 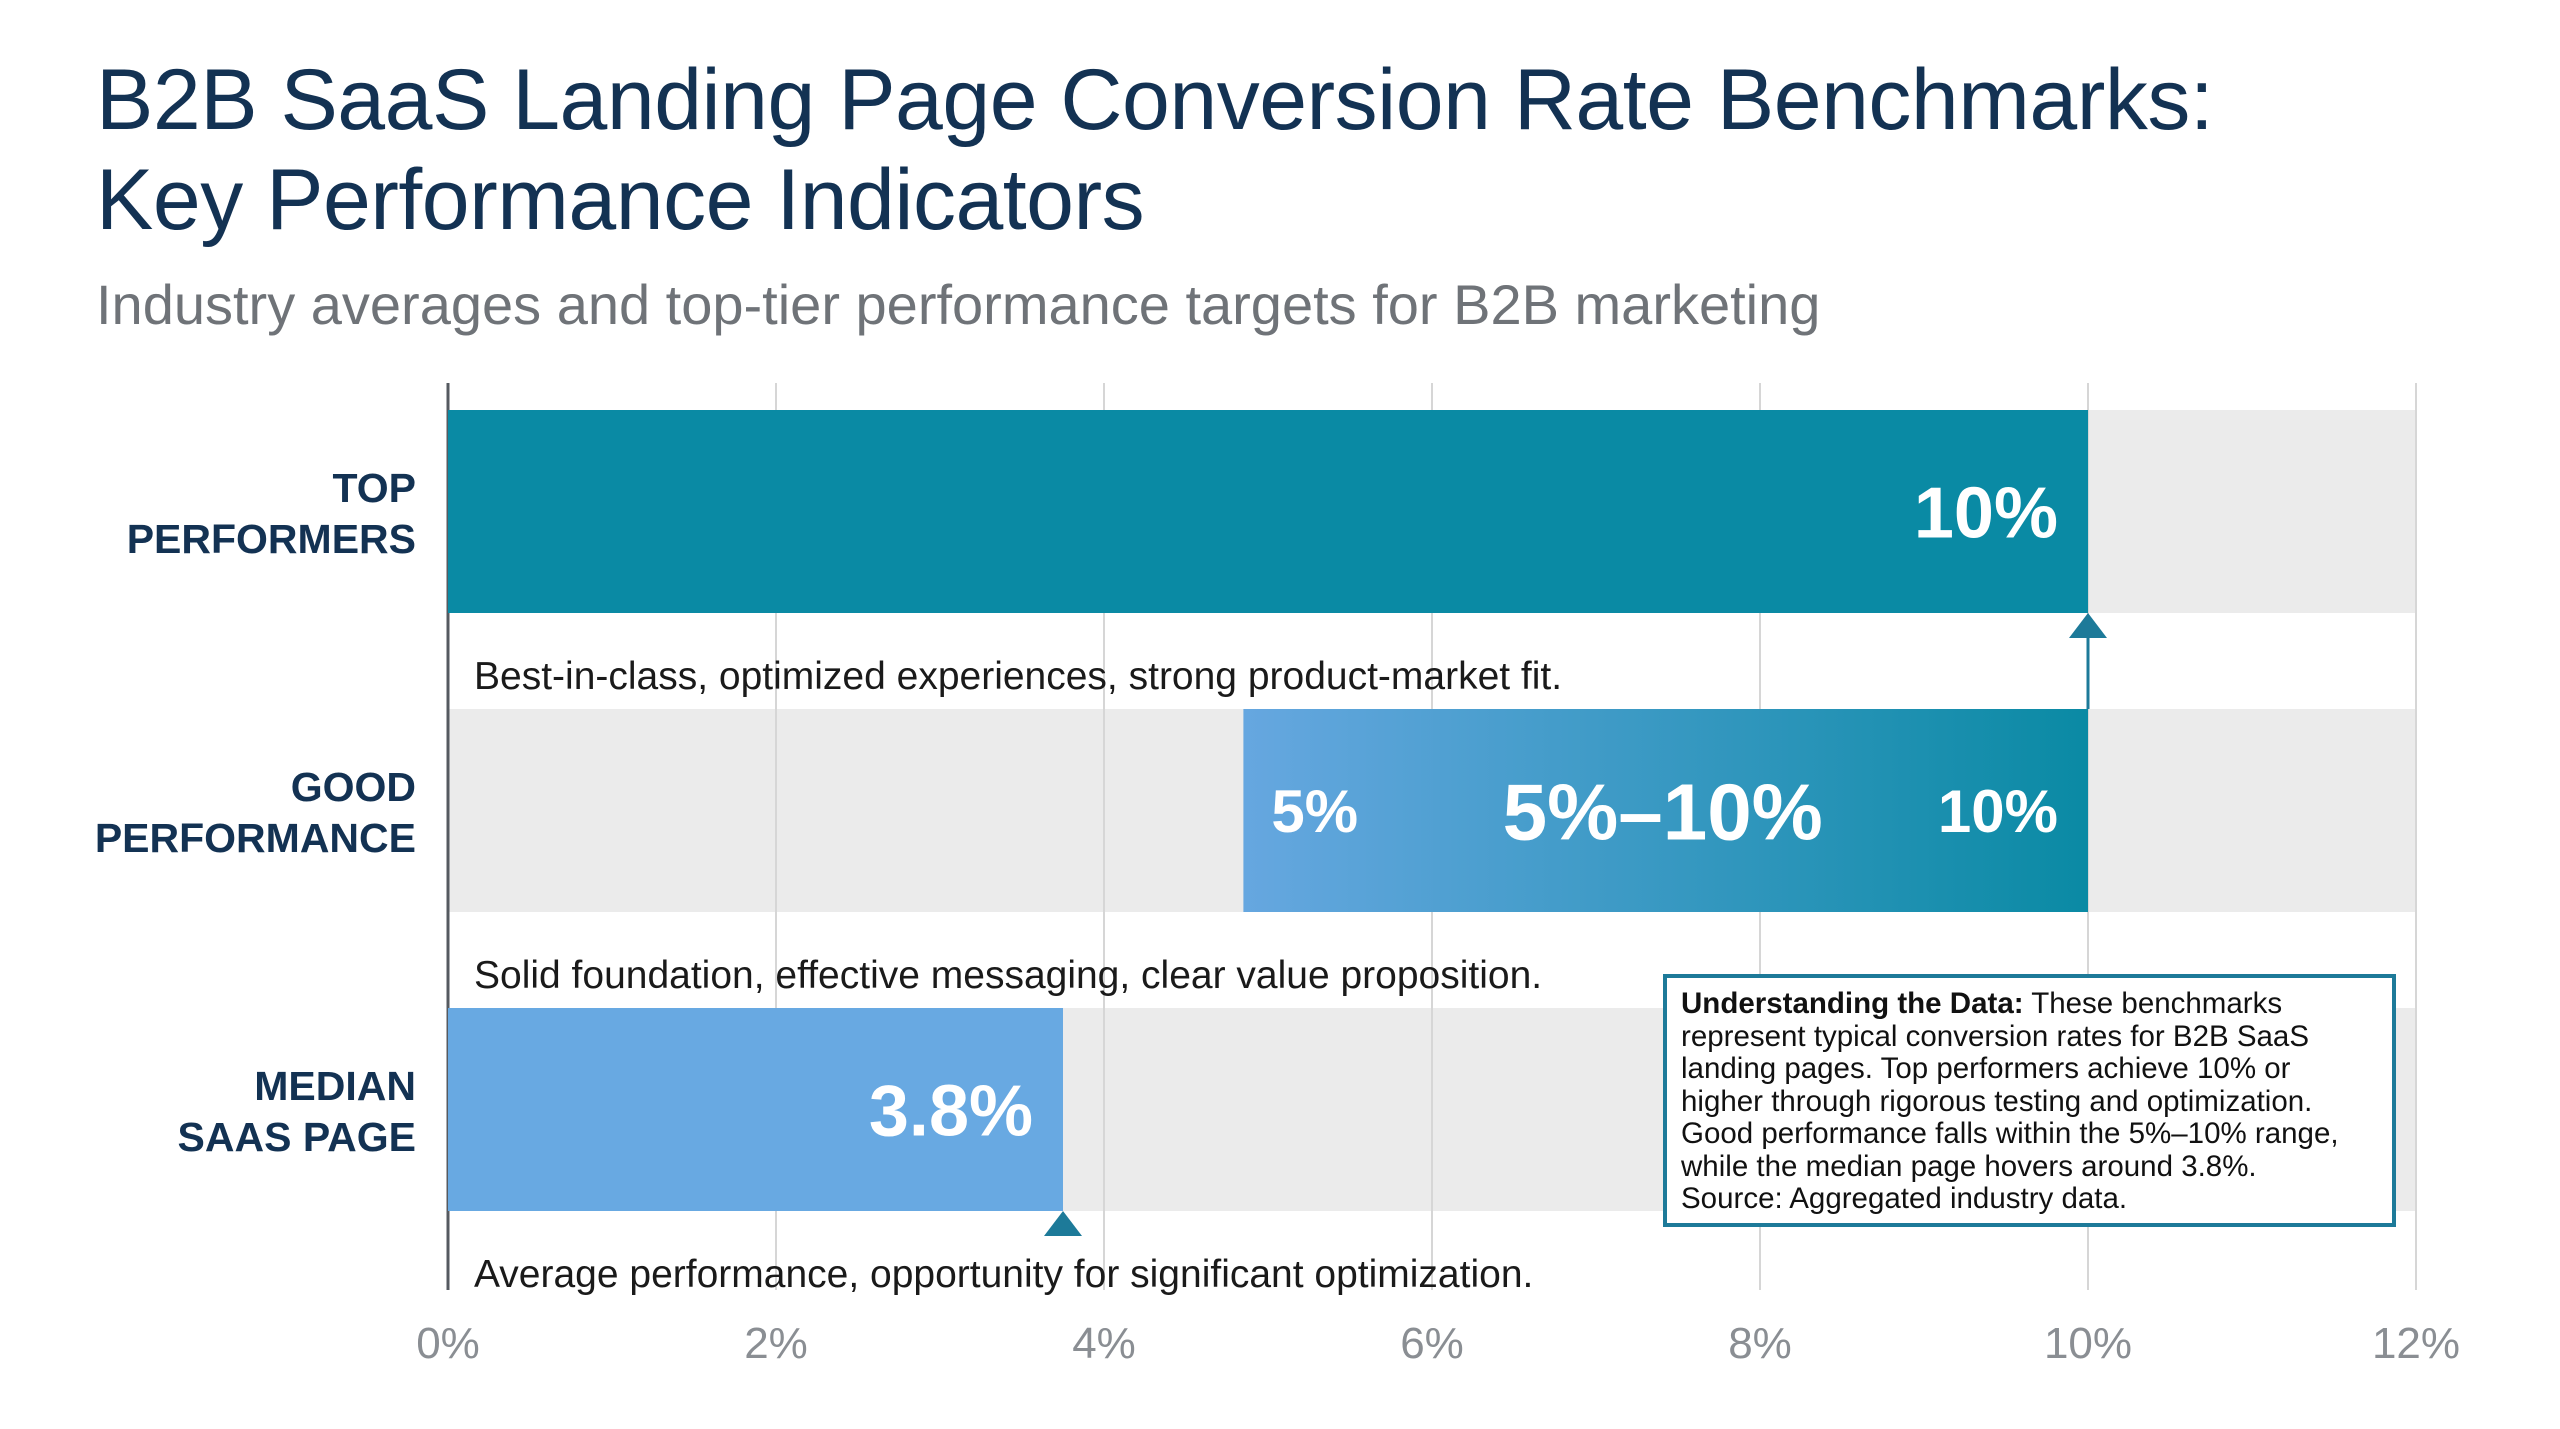 I want to click on category-label: SAAS PAGE, so click(x=297, y=1137).